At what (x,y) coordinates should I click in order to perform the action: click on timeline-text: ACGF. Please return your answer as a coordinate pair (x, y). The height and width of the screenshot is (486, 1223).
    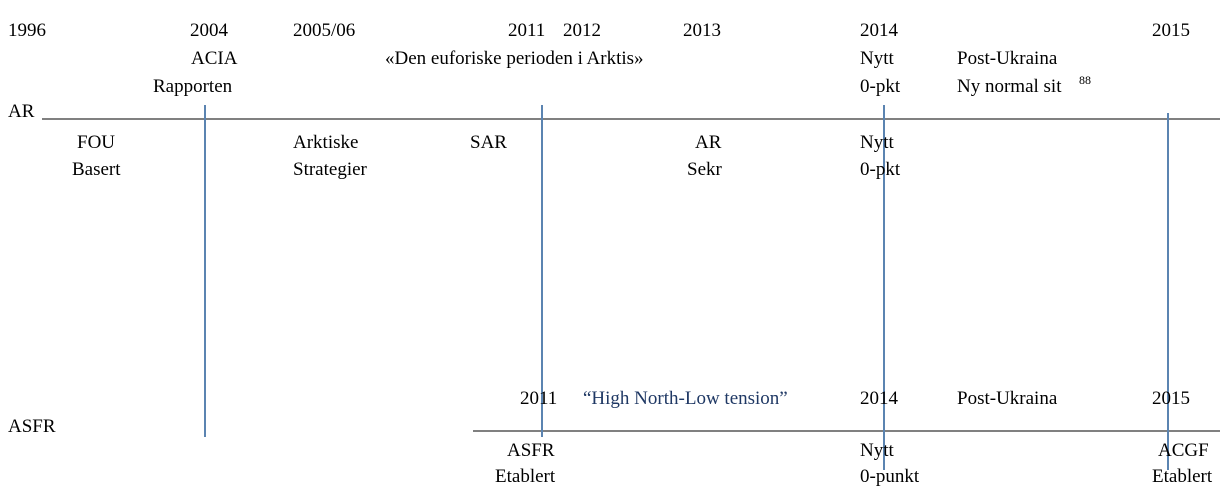
    Looking at the image, I should click on (1183, 450).